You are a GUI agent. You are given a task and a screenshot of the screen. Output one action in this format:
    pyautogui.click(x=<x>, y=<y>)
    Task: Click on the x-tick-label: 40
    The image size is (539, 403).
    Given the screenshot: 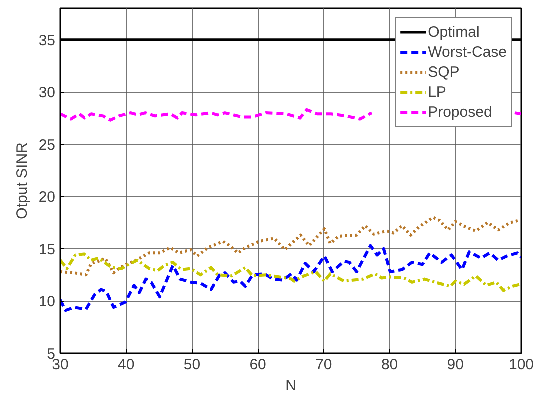 What is the action you would take?
    pyautogui.click(x=126, y=365)
    